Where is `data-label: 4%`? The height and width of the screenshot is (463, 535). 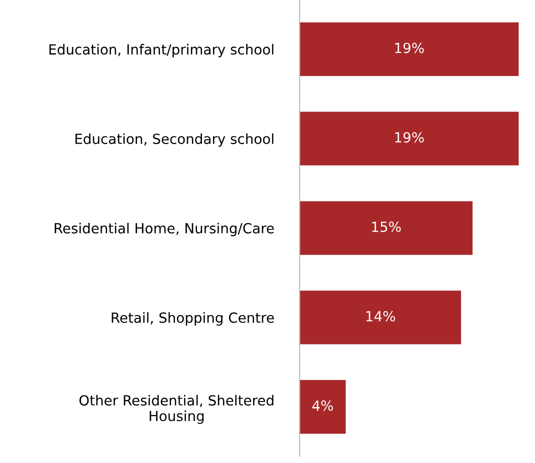 data-label: 4% is located at coordinates (322, 405).